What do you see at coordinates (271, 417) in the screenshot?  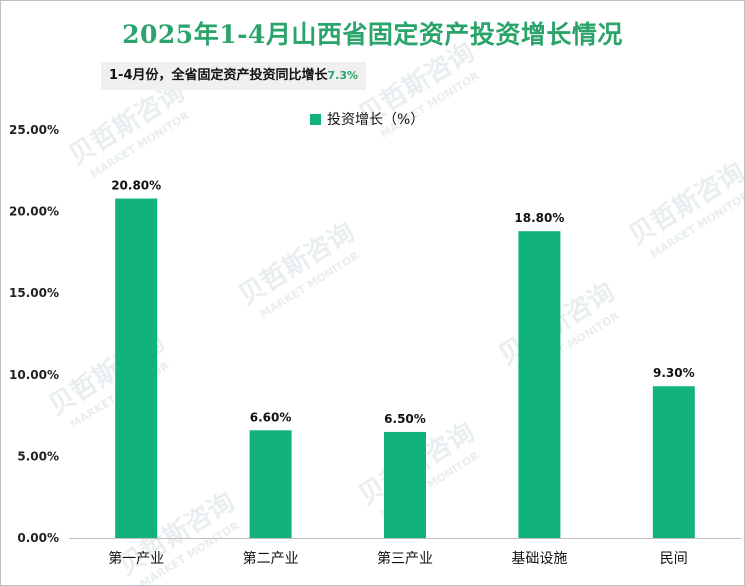 I see `data-label: 6.60%` at bounding box center [271, 417].